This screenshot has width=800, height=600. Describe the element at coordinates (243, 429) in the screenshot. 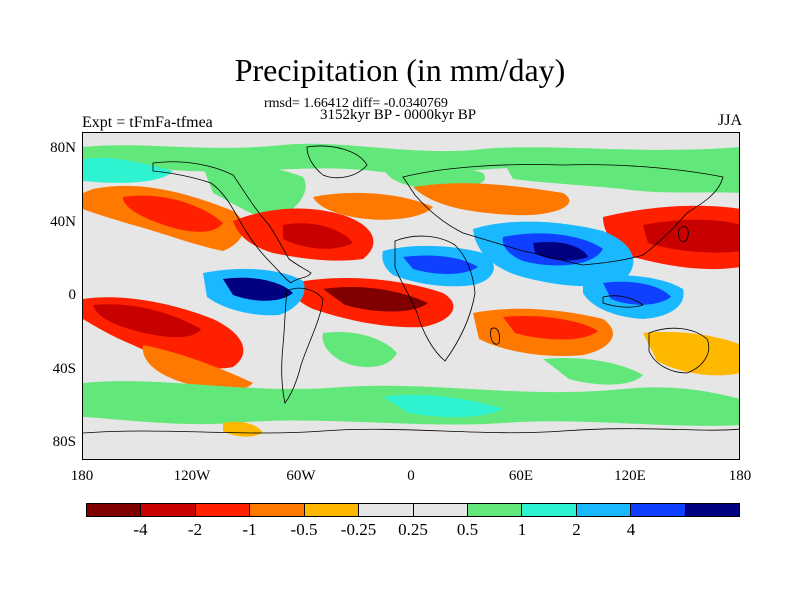

I see `southern-ocean-dry-patch` at that location.